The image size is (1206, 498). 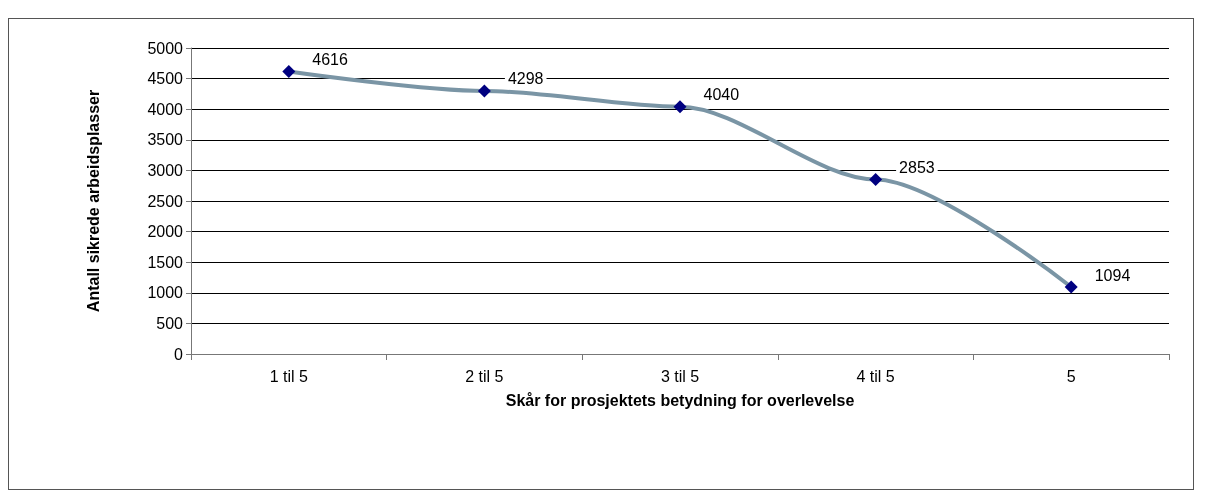 I want to click on y-axis-title: Antall sikrede arbeidsplasser, so click(x=93, y=201).